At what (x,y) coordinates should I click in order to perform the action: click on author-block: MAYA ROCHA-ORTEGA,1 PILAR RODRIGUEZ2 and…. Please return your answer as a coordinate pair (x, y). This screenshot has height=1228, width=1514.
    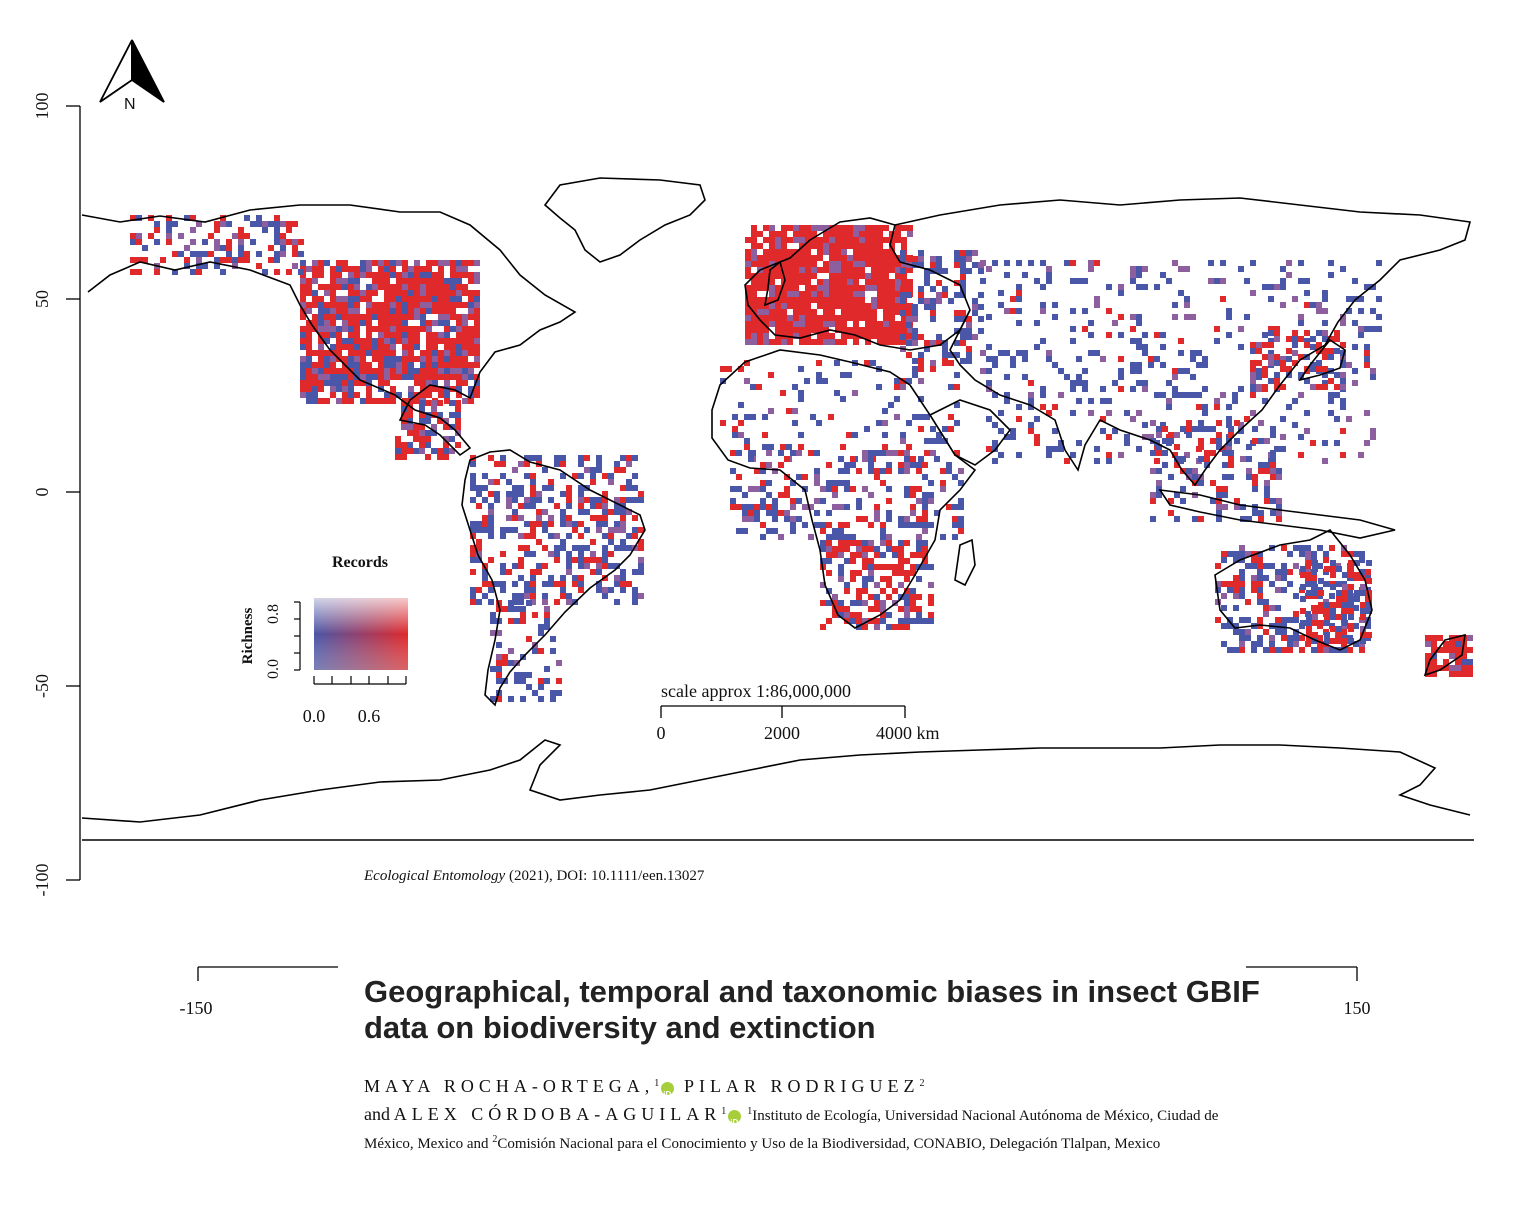
    Looking at the image, I should click on (804, 1114).